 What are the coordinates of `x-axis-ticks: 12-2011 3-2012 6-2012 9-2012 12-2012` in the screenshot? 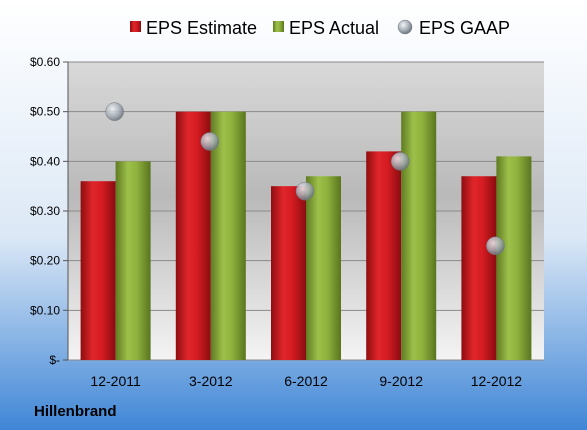 It's located at (306, 381).